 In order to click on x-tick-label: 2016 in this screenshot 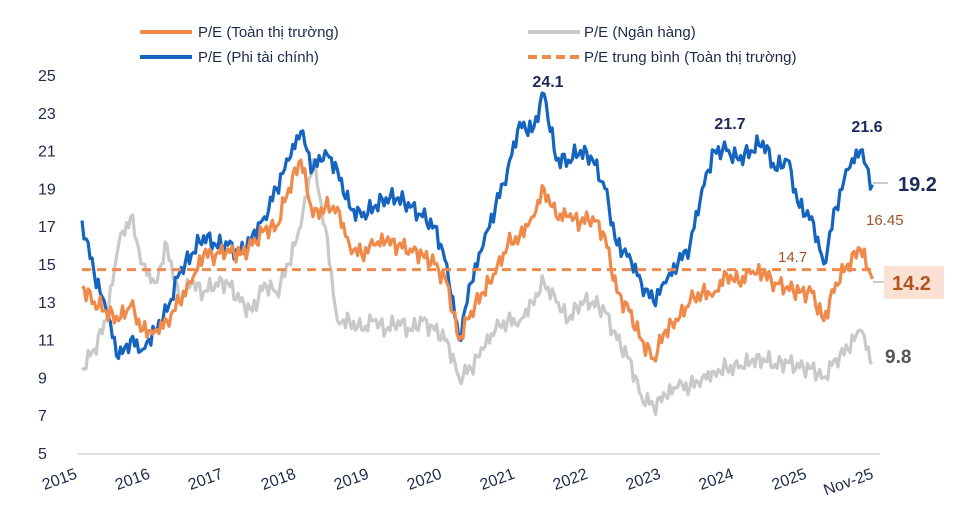, I will do `click(132, 480)`.